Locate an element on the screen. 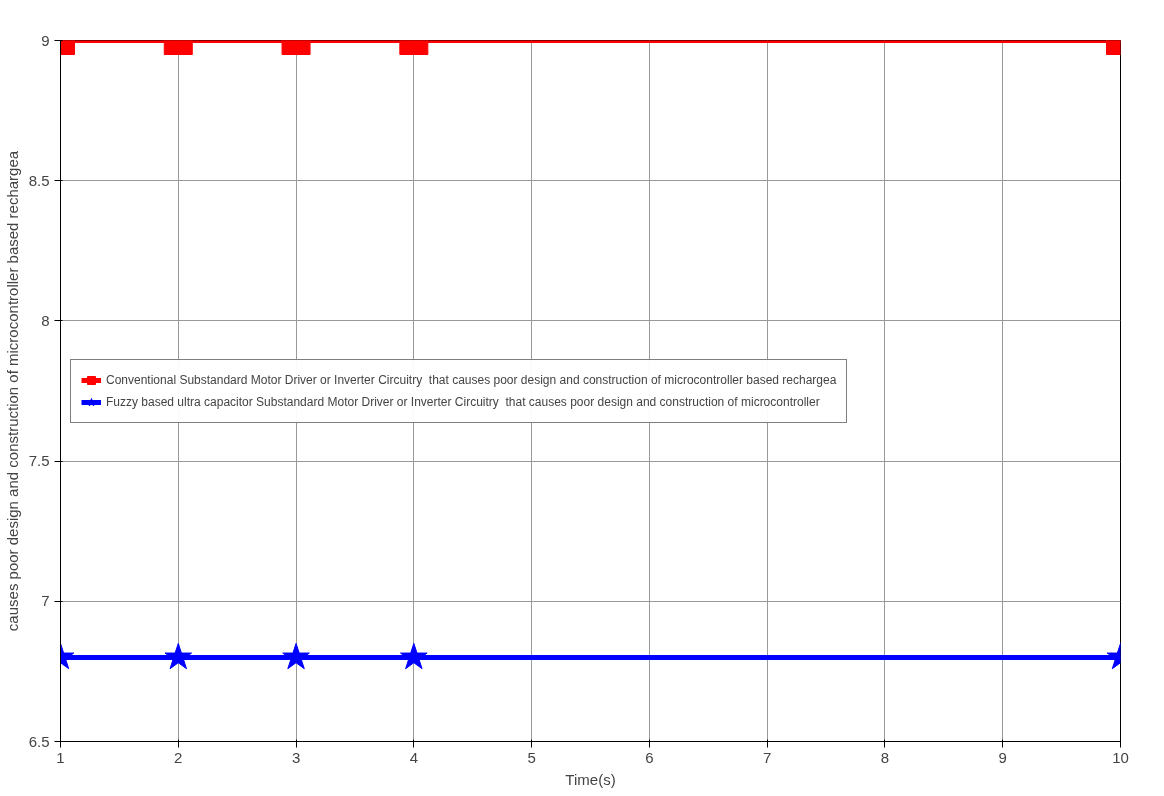 The height and width of the screenshot is (796, 1164). x-tick-label: 2 is located at coordinates (178, 757).